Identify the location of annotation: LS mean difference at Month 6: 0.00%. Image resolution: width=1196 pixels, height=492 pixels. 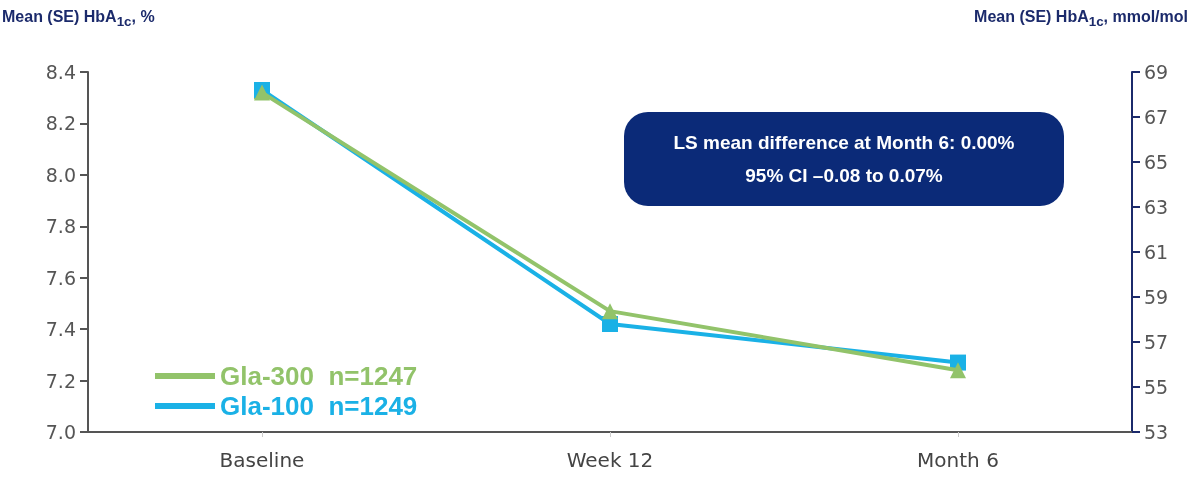
(844, 143).